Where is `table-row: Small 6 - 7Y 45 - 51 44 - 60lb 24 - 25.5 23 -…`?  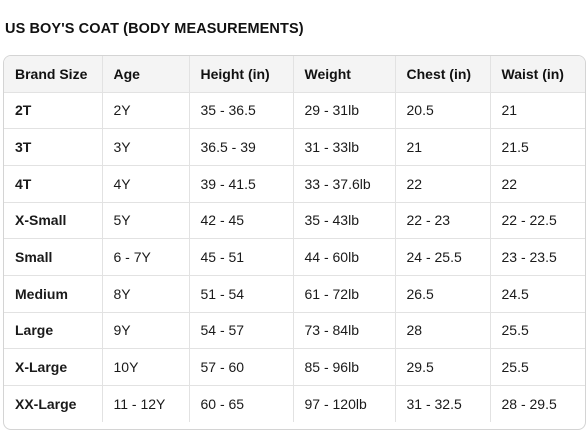 table-row: Small 6 - 7Y 45 - 51 44 - 60lb 24 - 25.5 23 -… is located at coordinates (294, 257).